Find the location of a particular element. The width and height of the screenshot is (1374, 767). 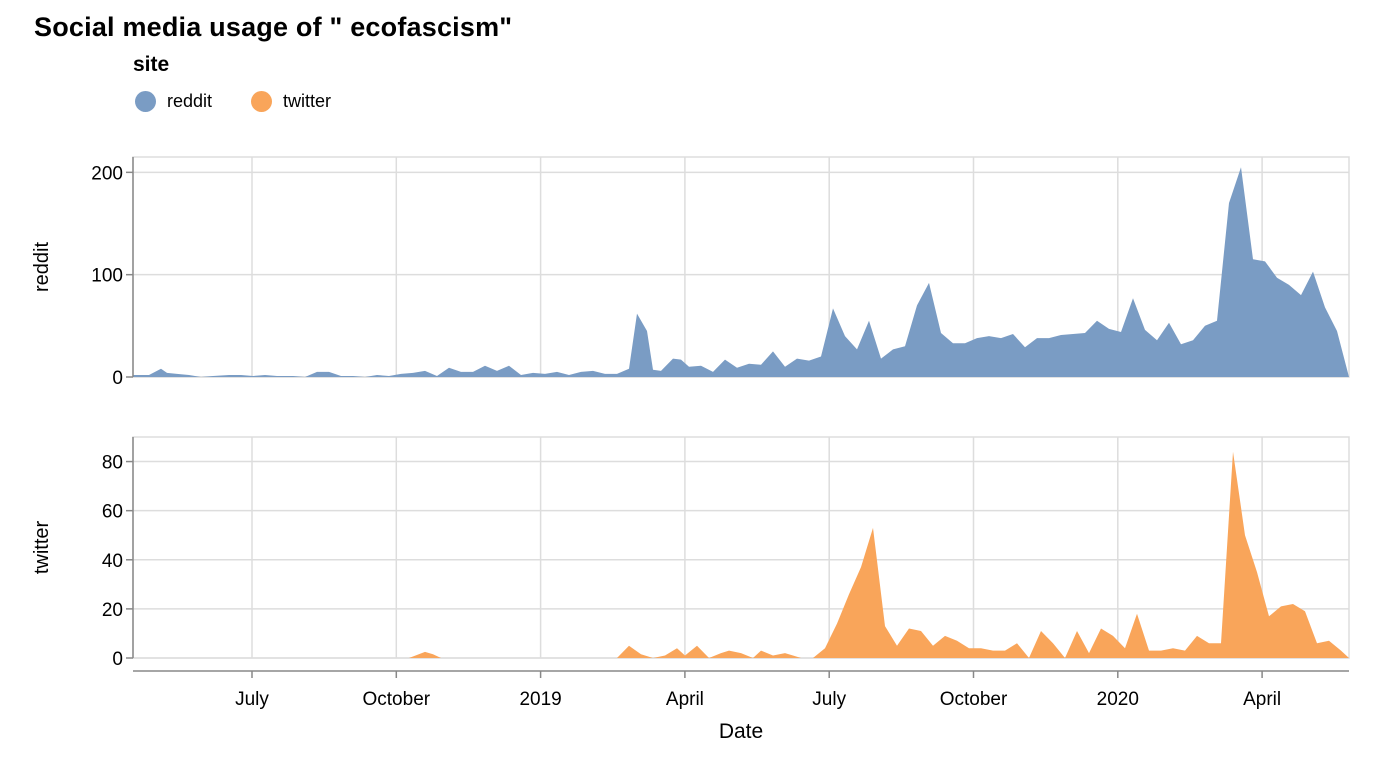

legend-item-reddit: reddit is located at coordinates (173, 101).